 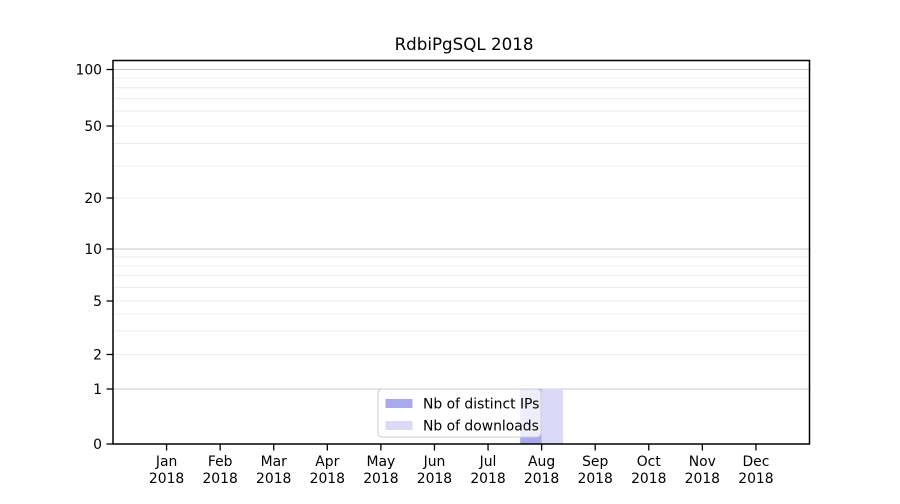 What do you see at coordinates (166, 462) in the screenshot?
I see `x-tick-label-month: Jan` at bounding box center [166, 462].